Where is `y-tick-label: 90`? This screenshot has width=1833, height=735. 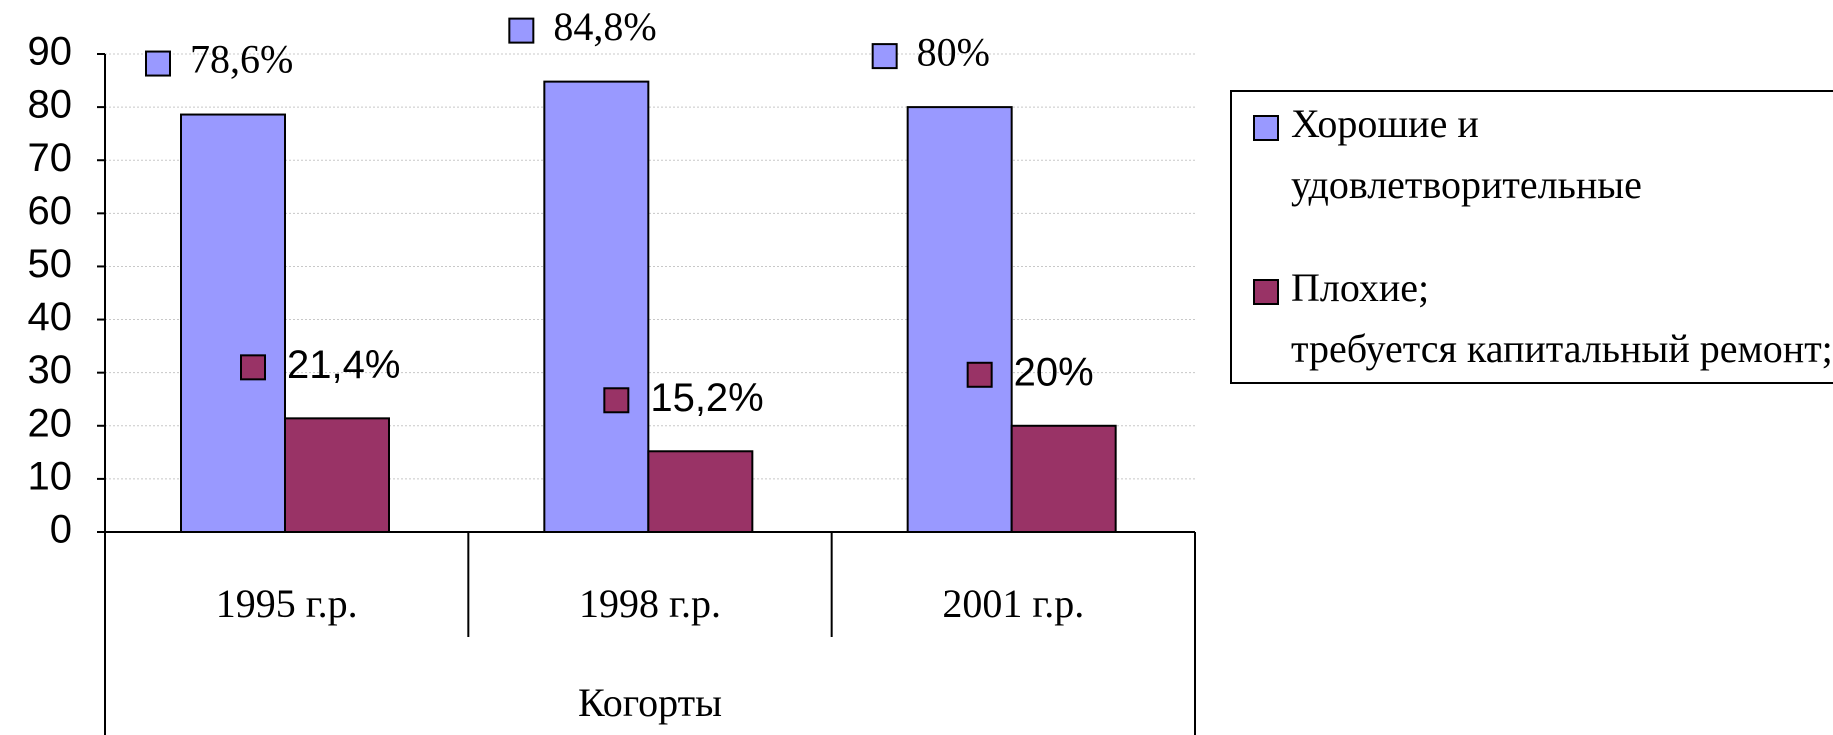
y-tick-label: 90 is located at coordinates (50, 52).